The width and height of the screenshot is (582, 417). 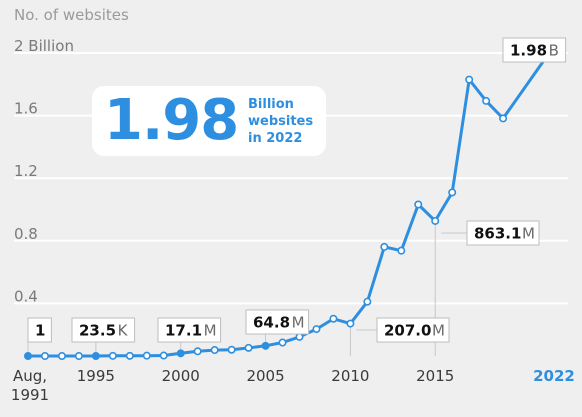 What do you see at coordinates (26, 296) in the screenshot?
I see `y-tick-label: 0.4` at bounding box center [26, 296].